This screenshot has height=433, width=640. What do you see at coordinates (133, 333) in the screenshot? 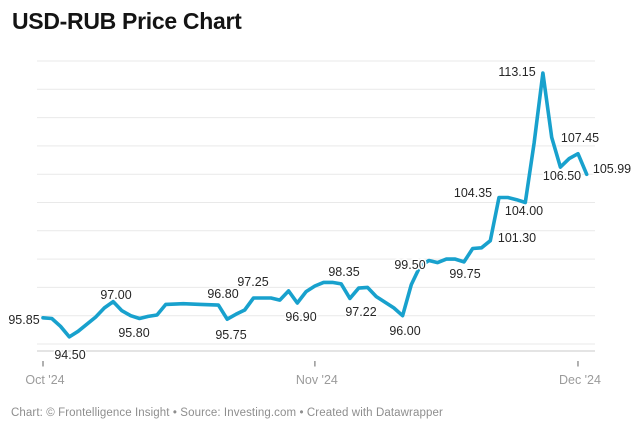
I see `data-point-label: 95.80` at bounding box center [133, 333].